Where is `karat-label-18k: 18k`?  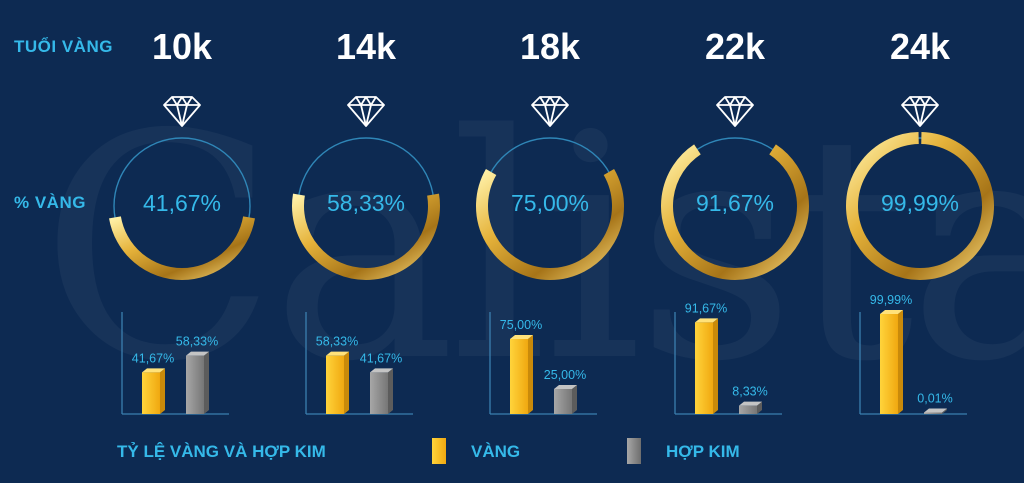 karat-label-18k: 18k is located at coordinates (550, 46).